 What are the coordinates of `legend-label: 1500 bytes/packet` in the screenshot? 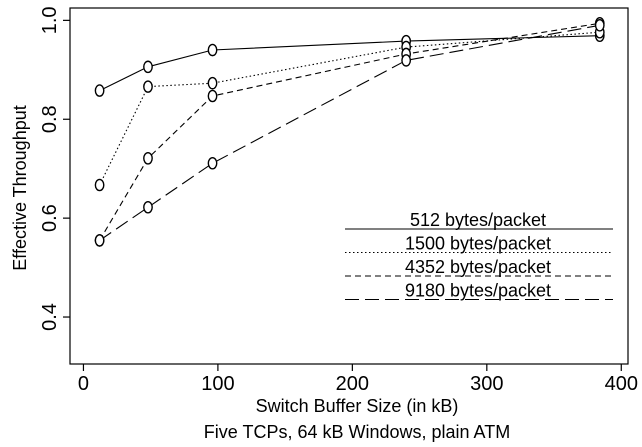 It's located at (478, 244).